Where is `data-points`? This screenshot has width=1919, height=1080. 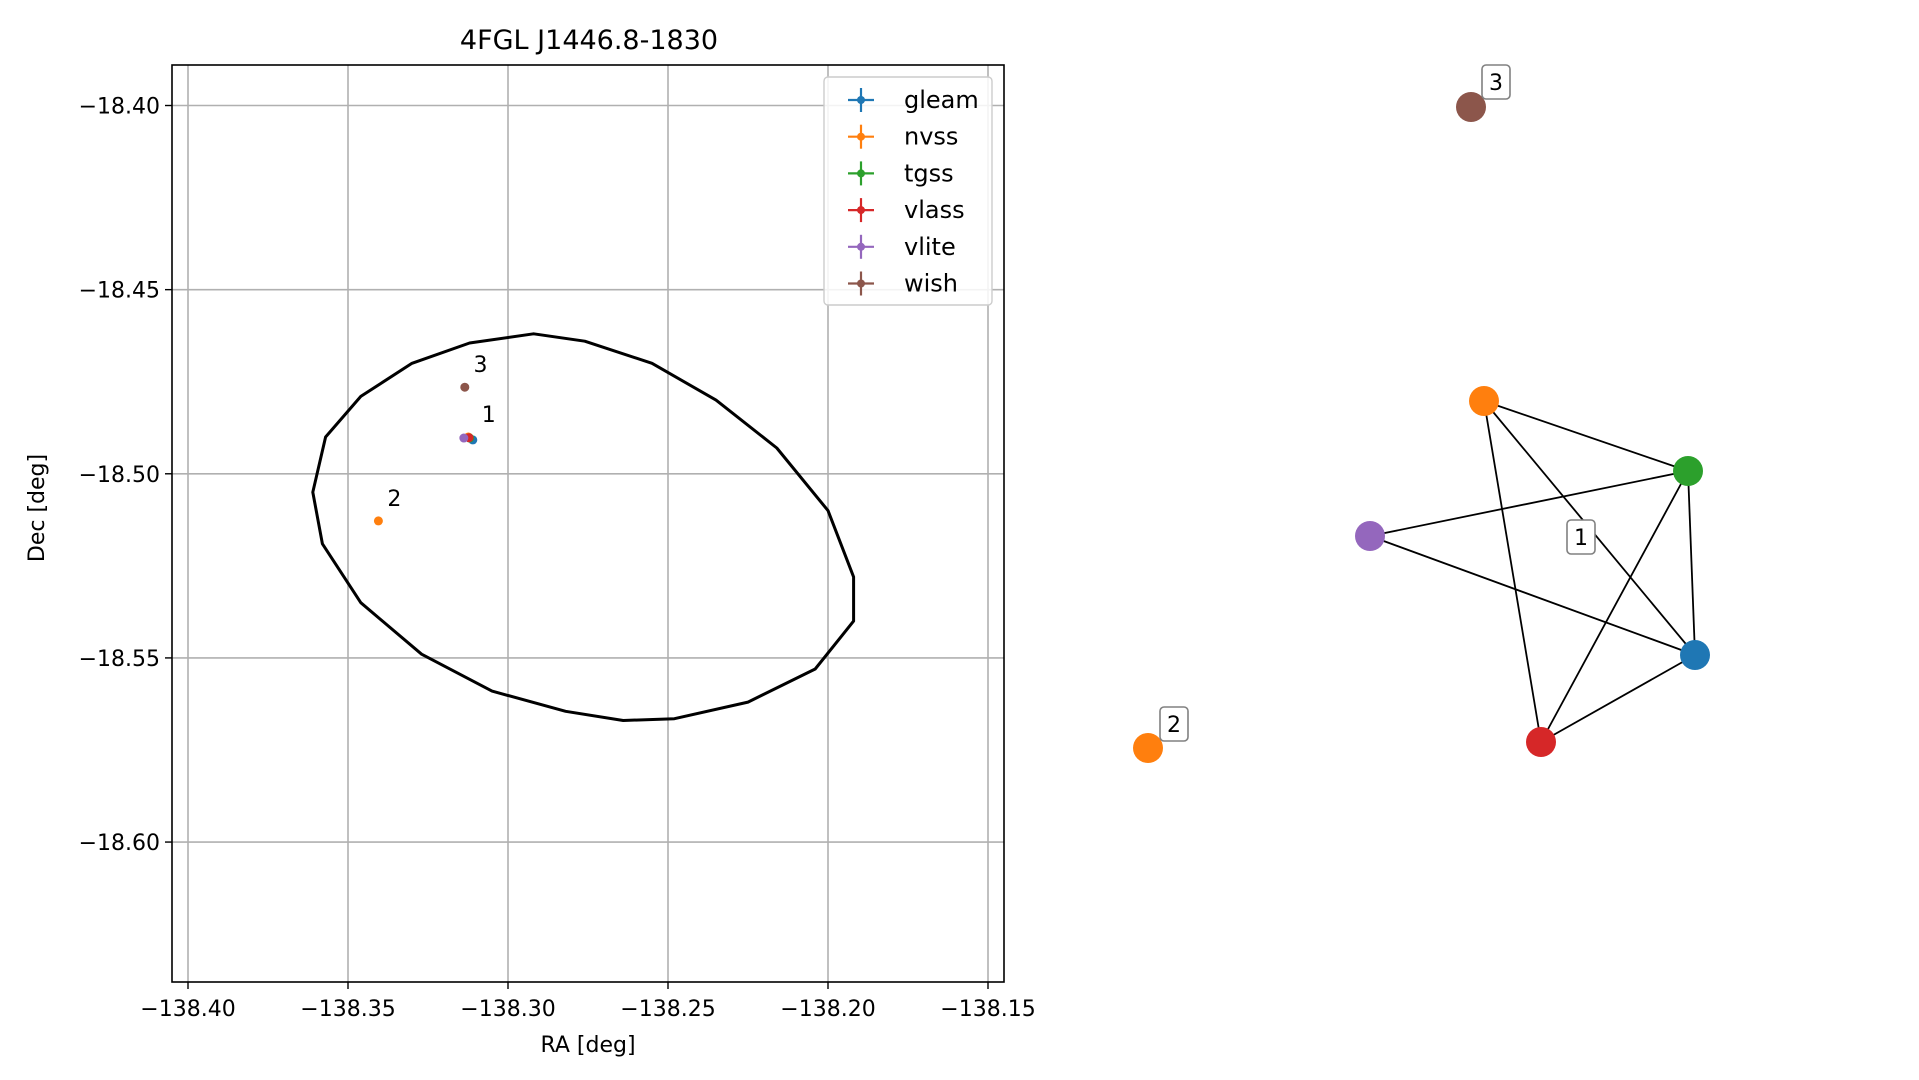 data-points is located at coordinates (425, 454).